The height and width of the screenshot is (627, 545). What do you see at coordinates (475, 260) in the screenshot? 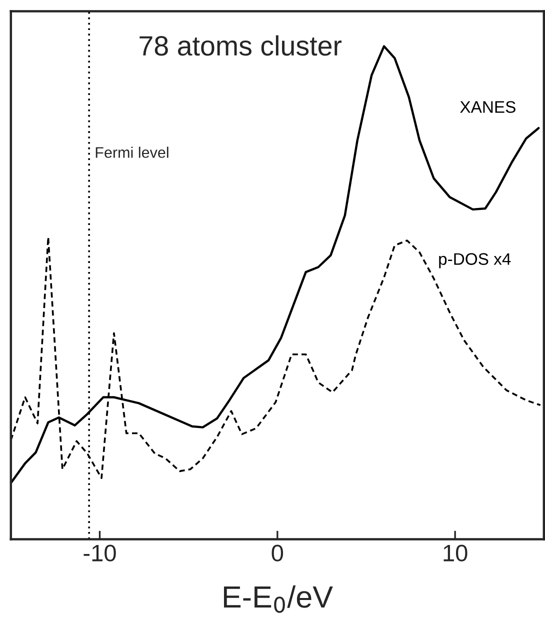
I see `series-label: p-DOS x4` at bounding box center [475, 260].